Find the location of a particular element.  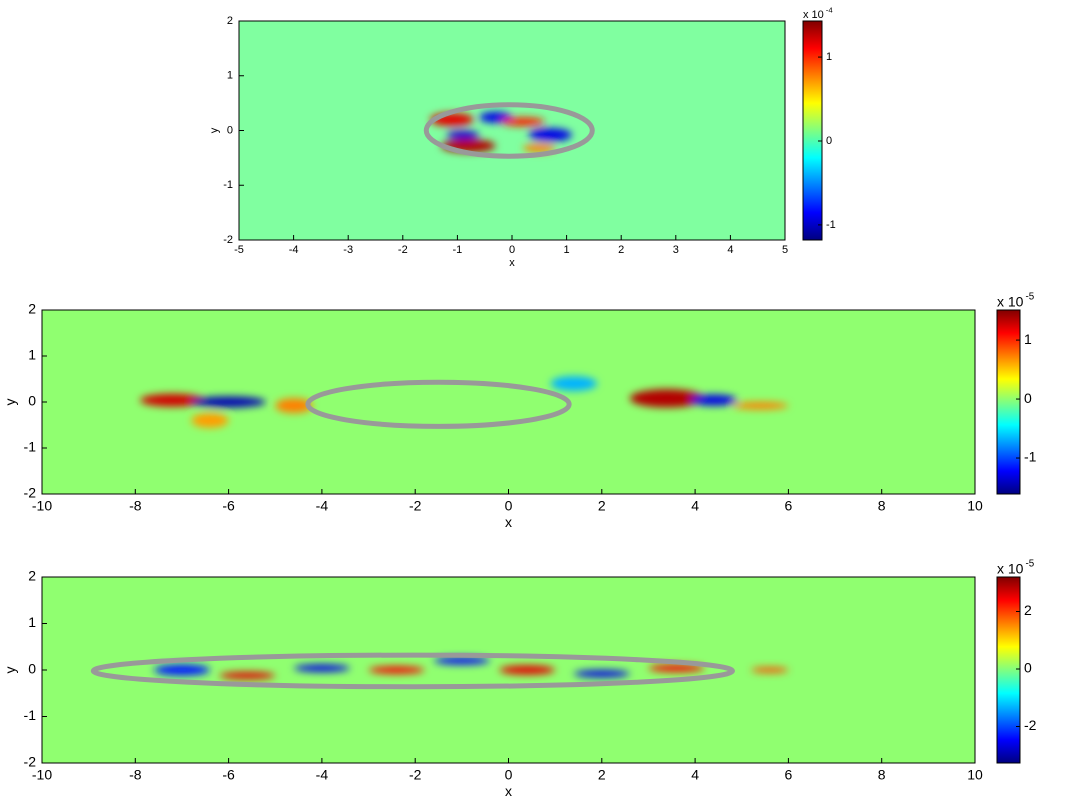

x-tick-label: 1 is located at coordinates (567, 250).